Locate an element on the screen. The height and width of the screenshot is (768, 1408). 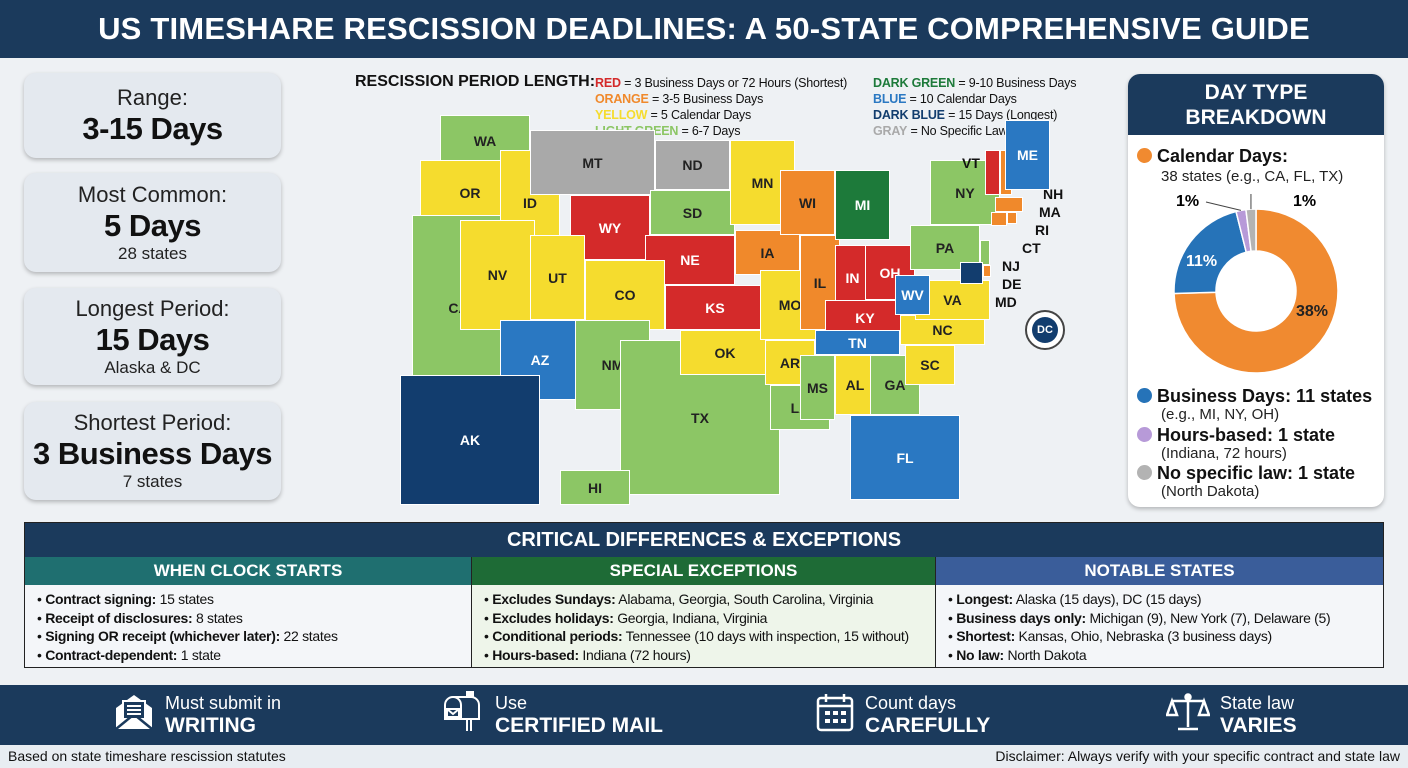
calendar-icon is located at coordinates (840, 714).